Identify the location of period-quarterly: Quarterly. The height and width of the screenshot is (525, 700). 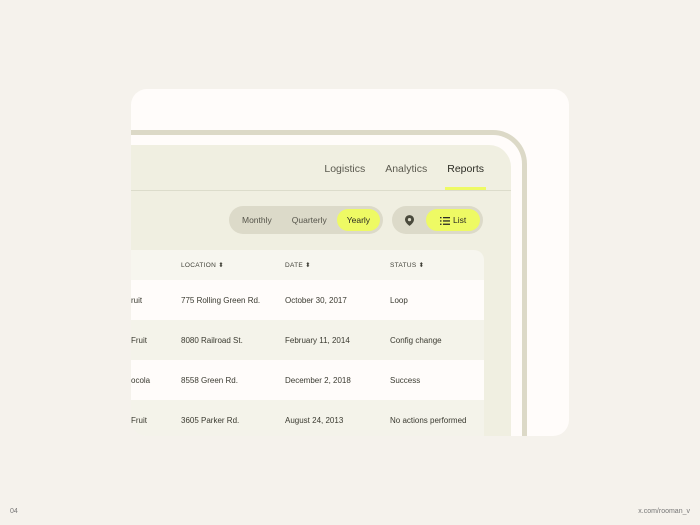
(309, 220).